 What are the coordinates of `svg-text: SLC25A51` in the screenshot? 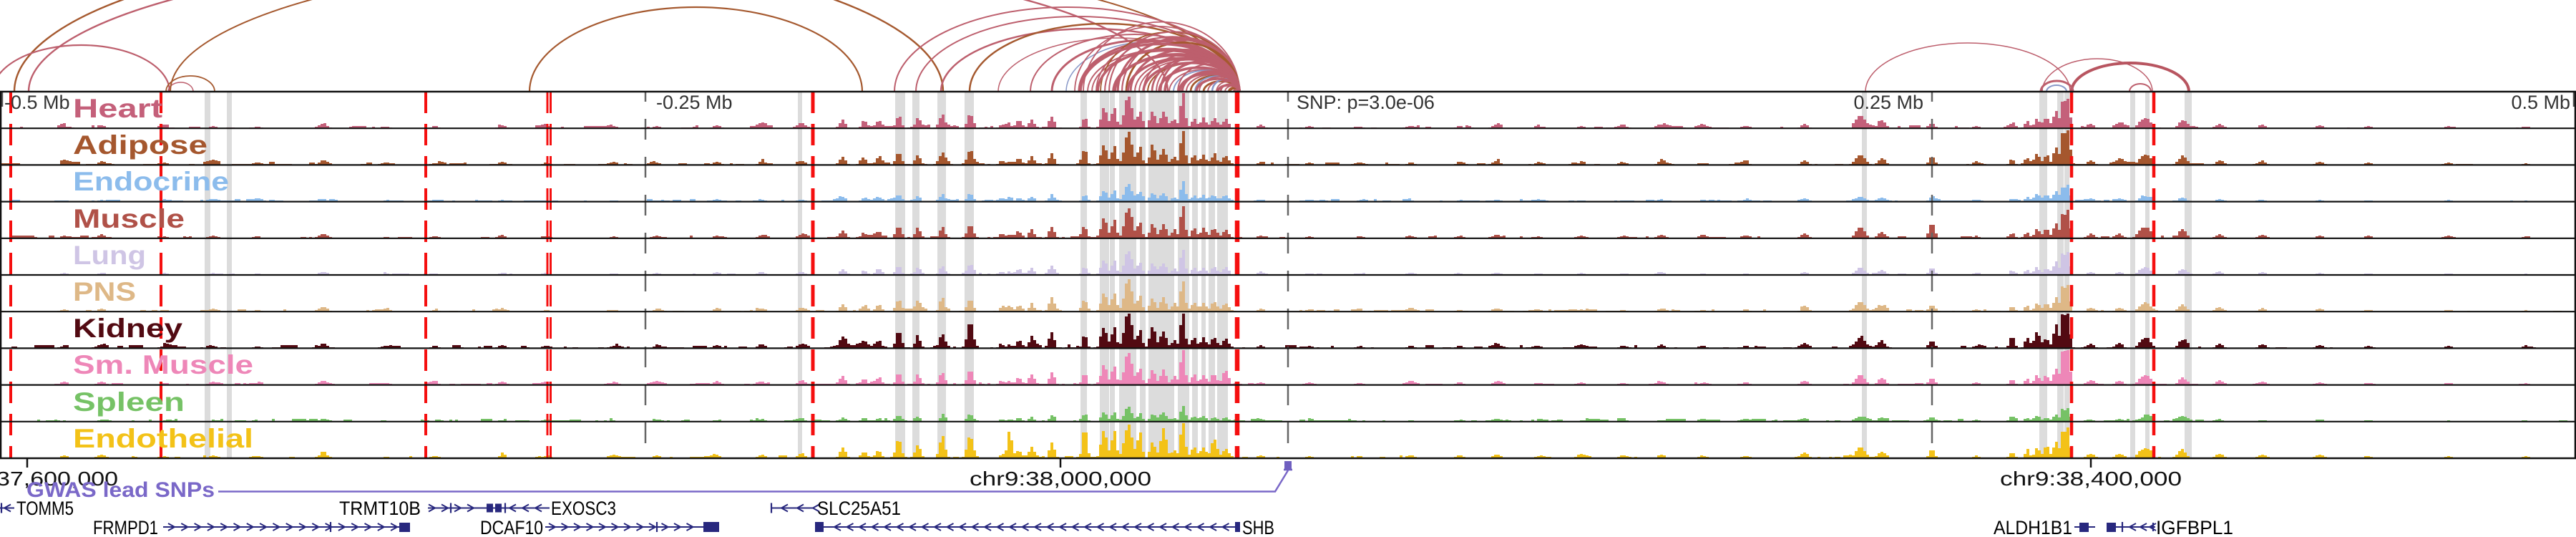 It's located at (859, 508).